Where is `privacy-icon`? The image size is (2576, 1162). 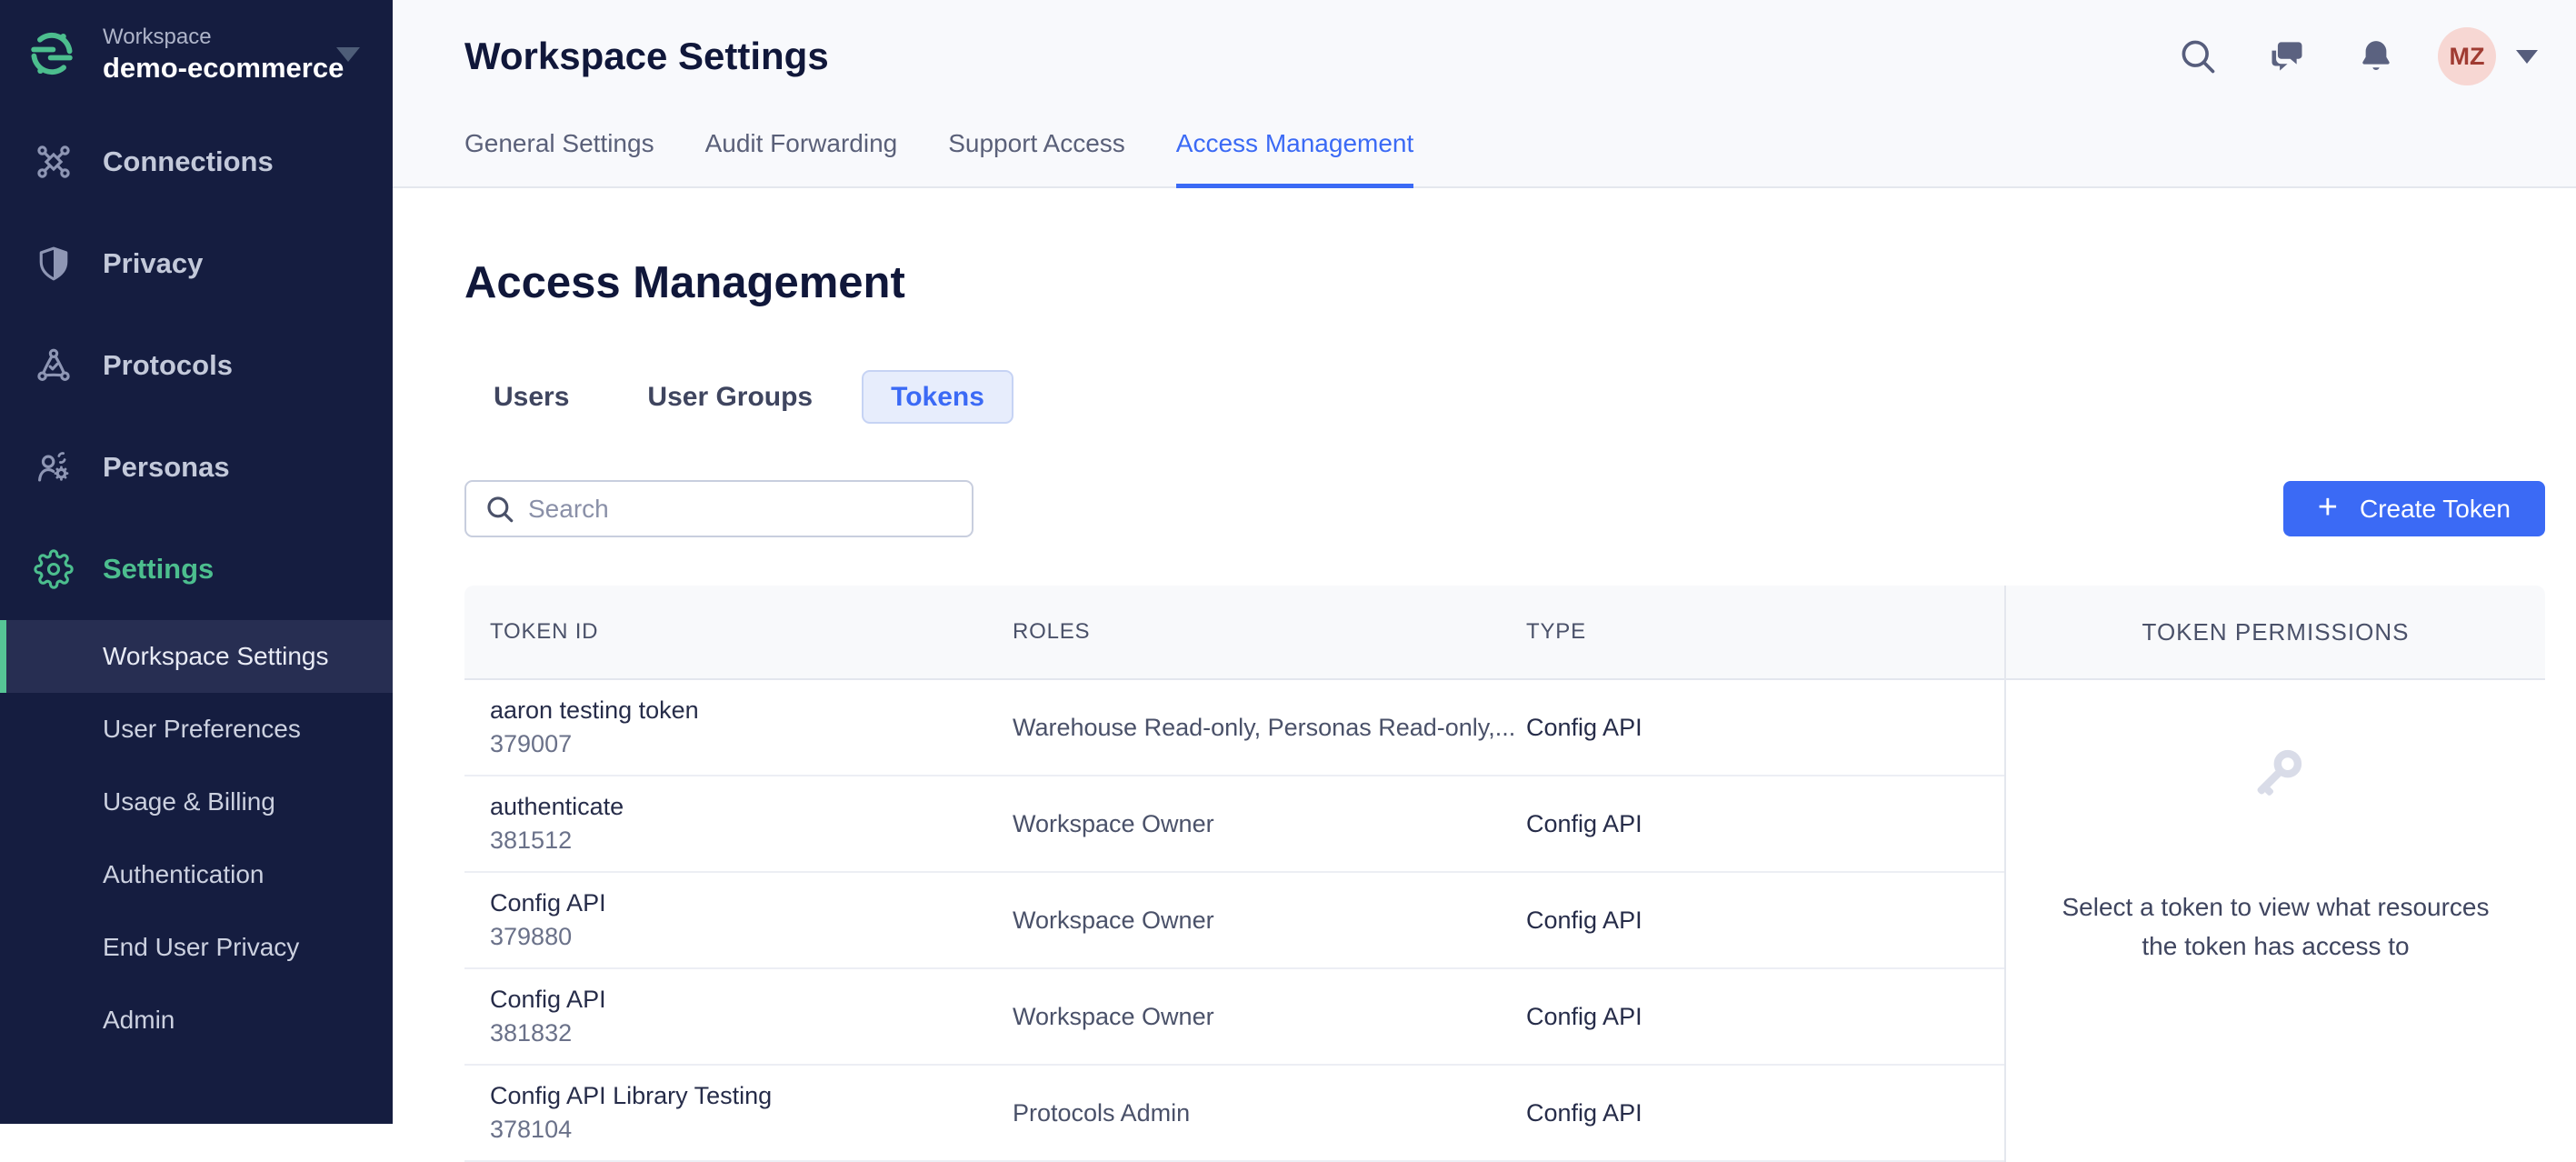 privacy-icon is located at coordinates (54, 264).